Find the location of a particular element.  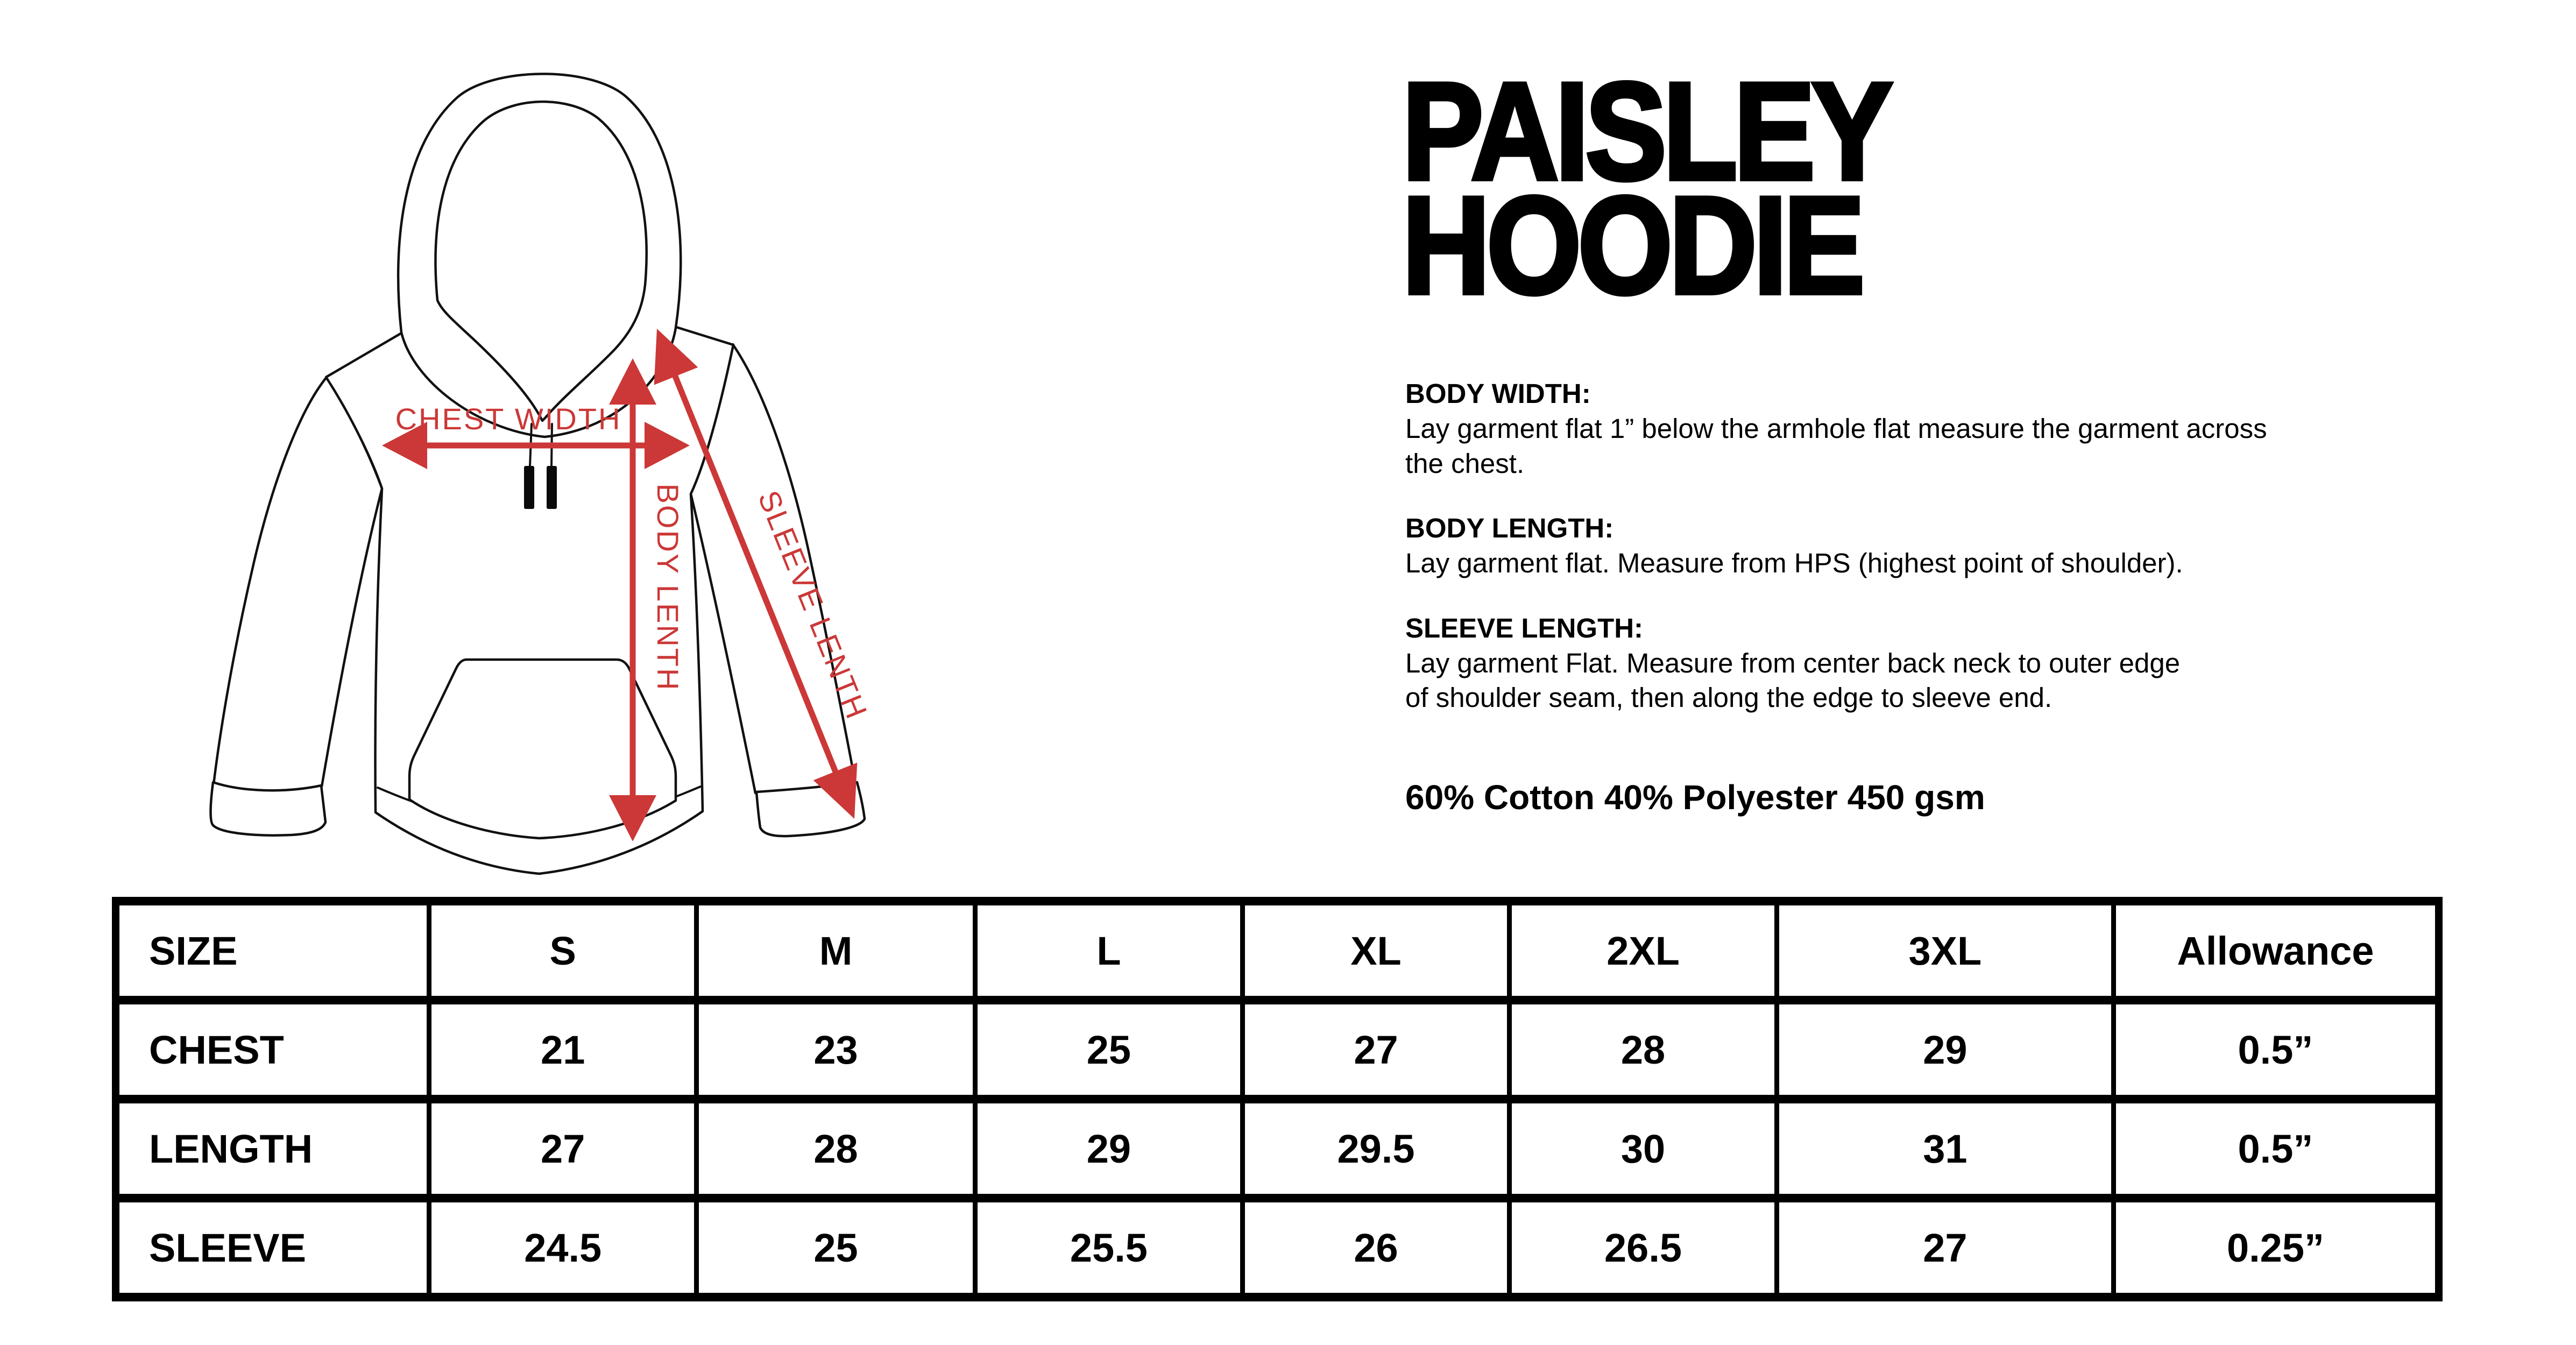

size-cell: 23 is located at coordinates (835, 1049).